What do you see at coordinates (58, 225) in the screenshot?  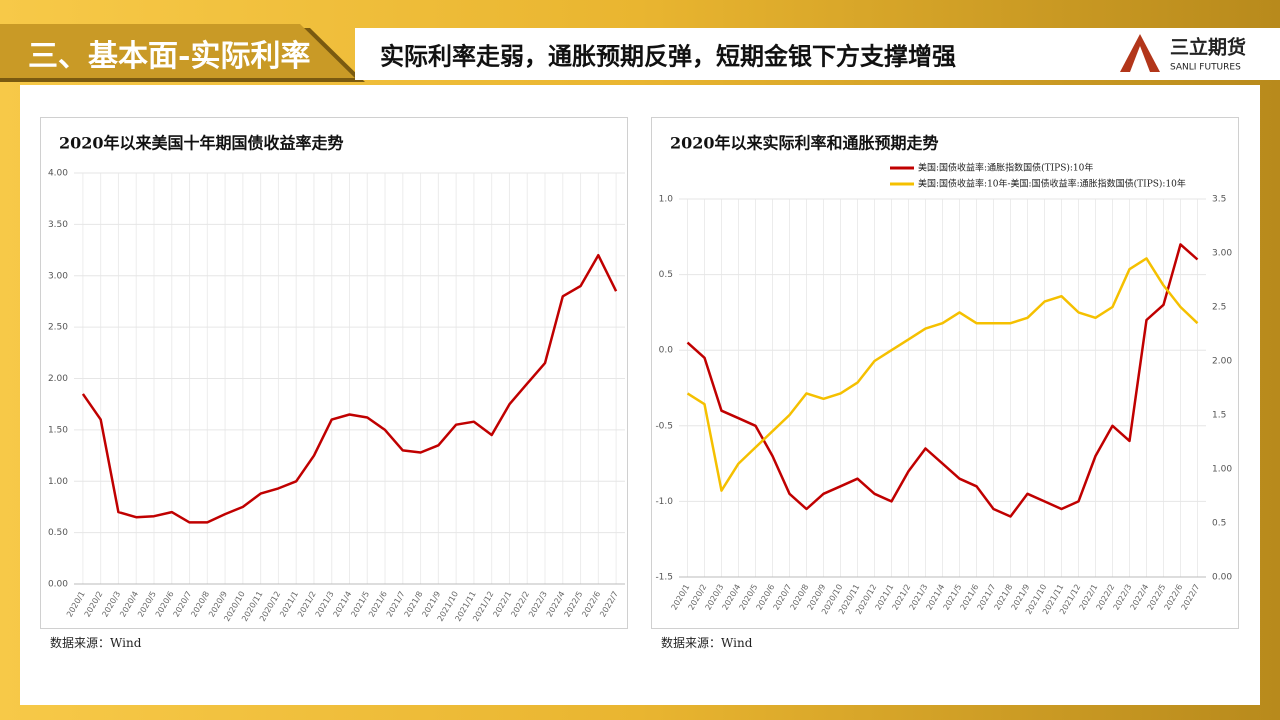 I see `y-tick-label: 3.50` at bounding box center [58, 225].